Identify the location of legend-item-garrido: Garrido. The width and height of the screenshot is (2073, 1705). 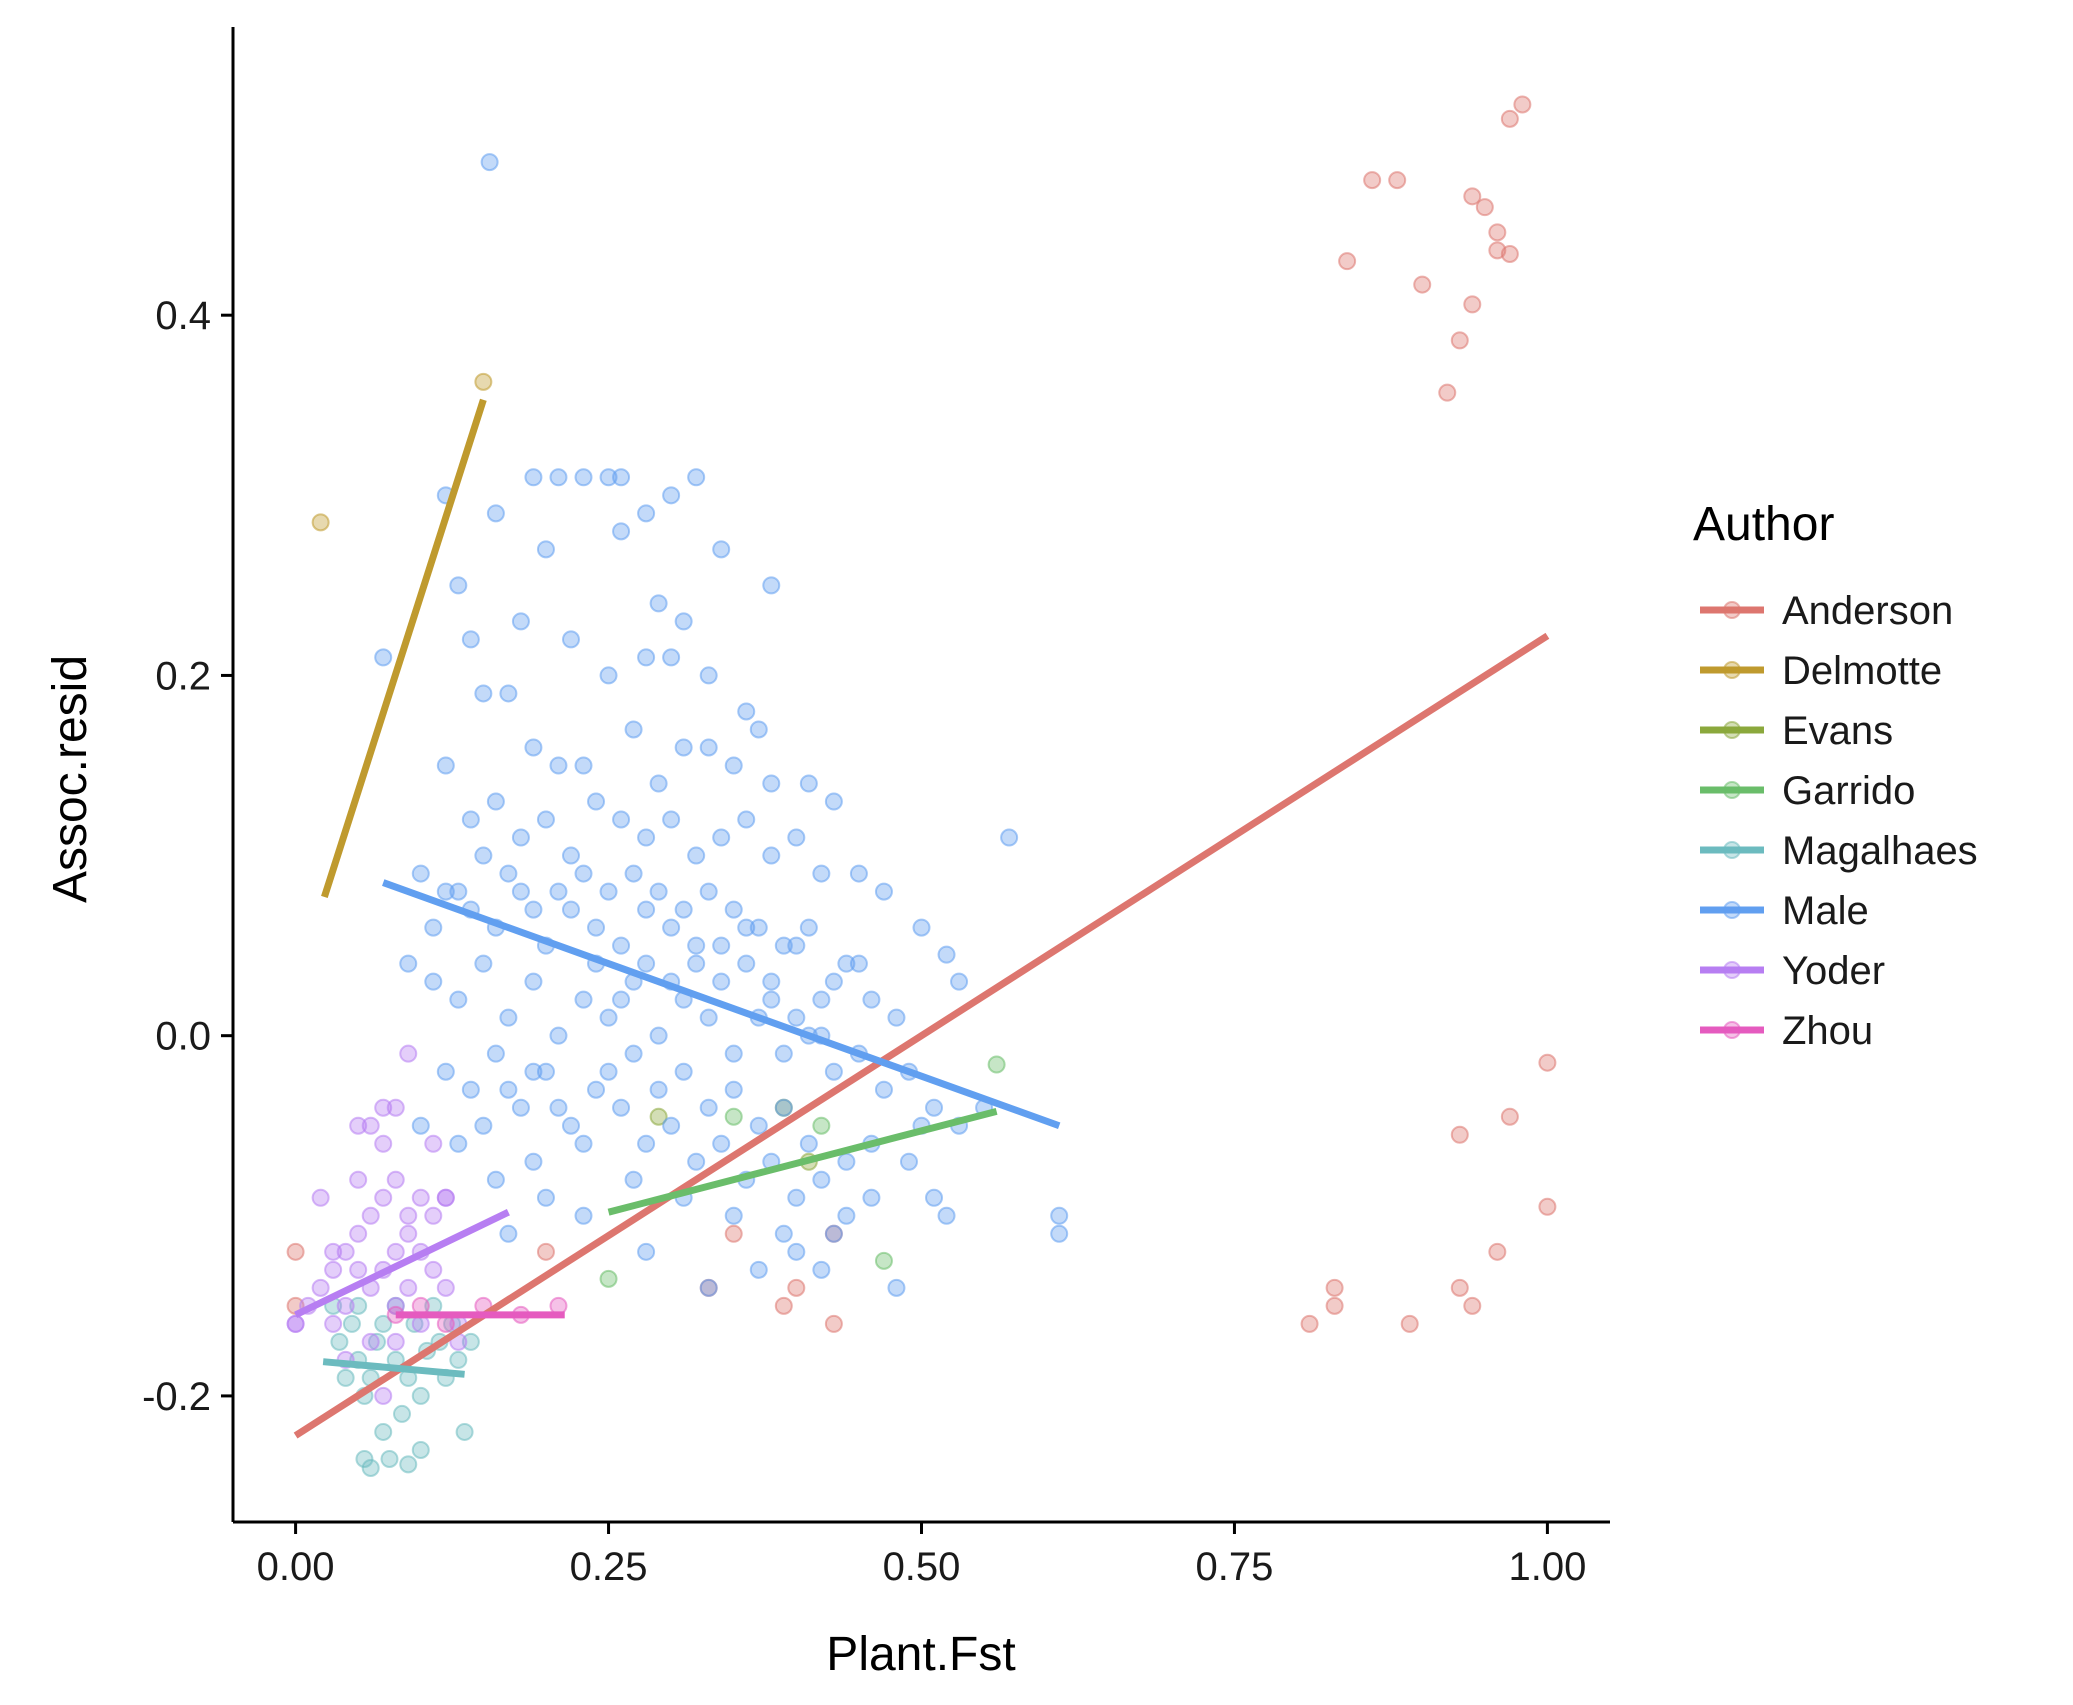
(1807, 791).